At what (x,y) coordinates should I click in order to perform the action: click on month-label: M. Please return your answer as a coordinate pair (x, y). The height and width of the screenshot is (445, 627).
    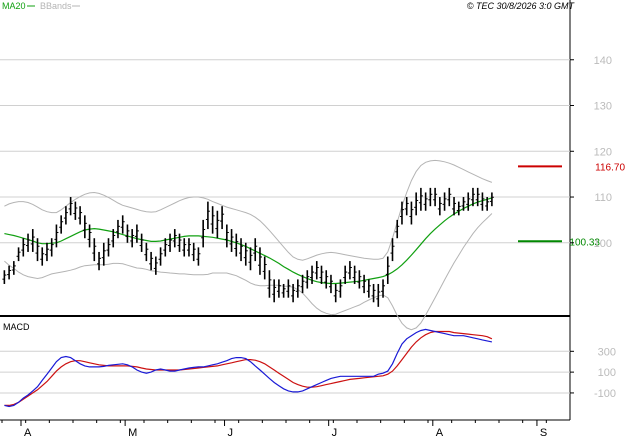
    Looking at the image, I should click on (132, 433).